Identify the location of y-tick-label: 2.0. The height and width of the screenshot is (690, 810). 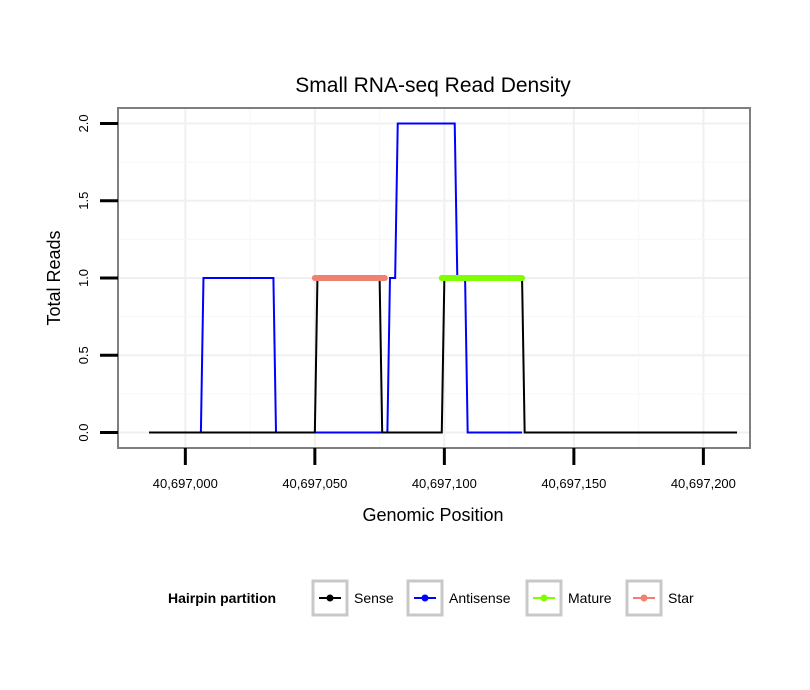
(83, 123).